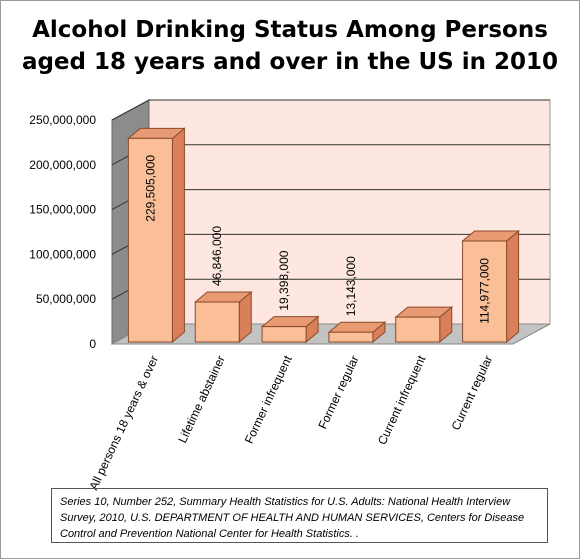  Describe the element at coordinates (330, 110) in the screenshot. I see `gridline` at that location.